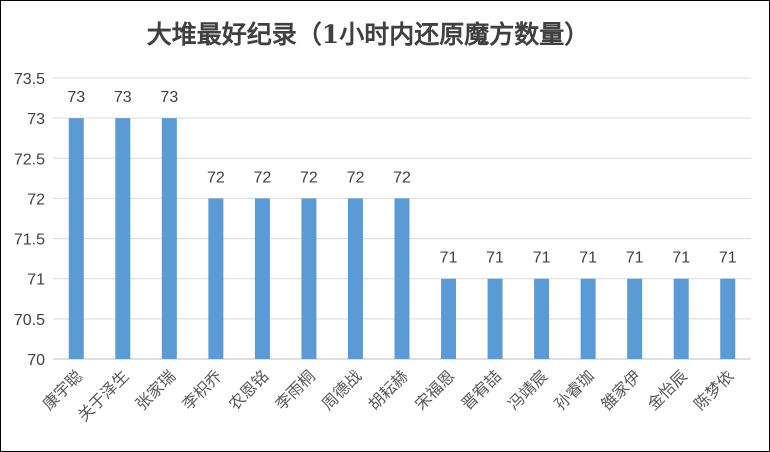  What do you see at coordinates (248, 389) in the screenshot?
I see `x-tick-label: 农恩铭` at bounding box center [248, 389].